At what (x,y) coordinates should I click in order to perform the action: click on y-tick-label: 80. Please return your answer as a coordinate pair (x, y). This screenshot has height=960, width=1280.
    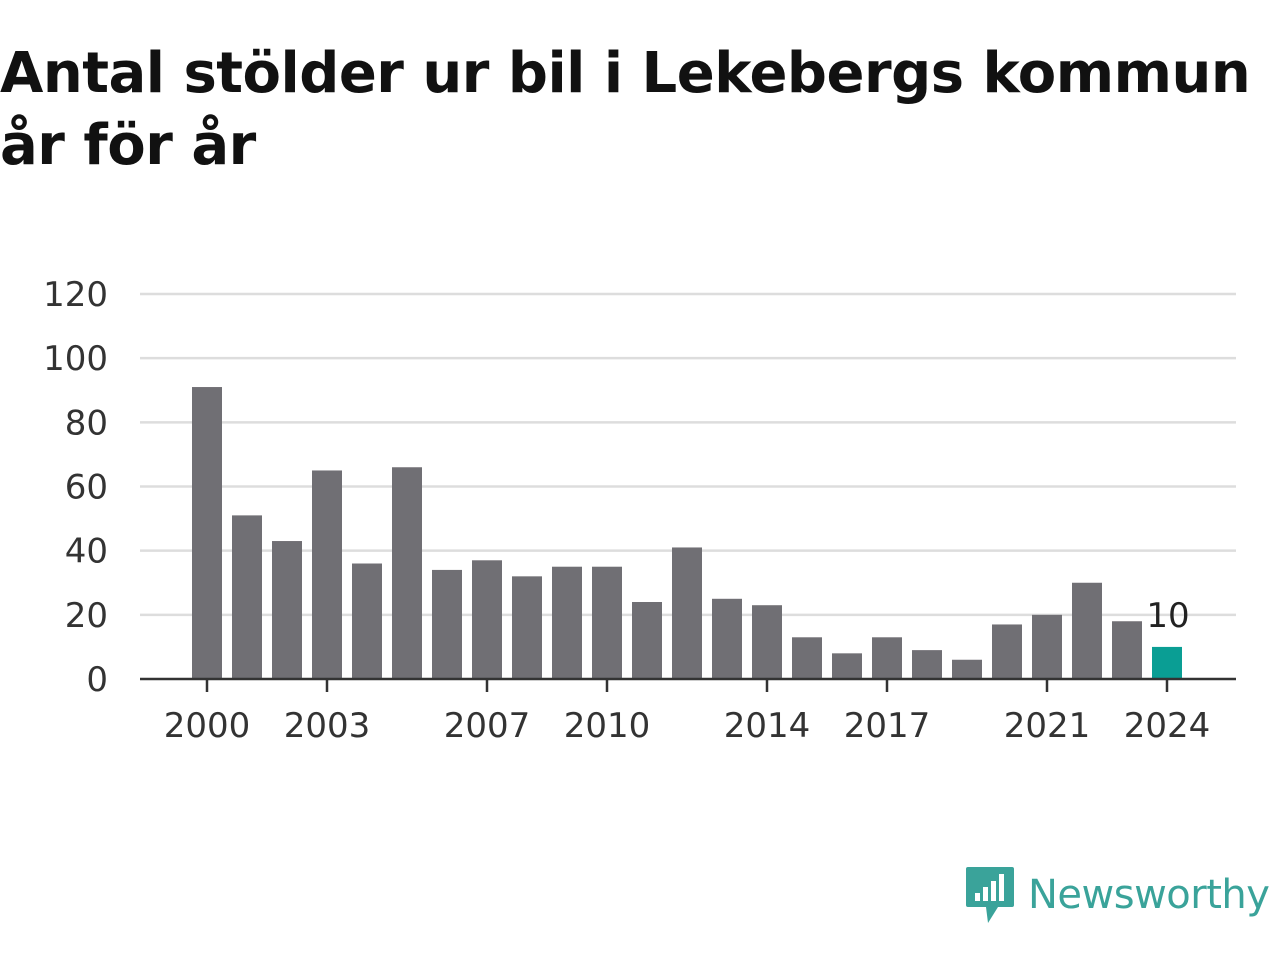
    Looking at the image, I should click on (86, 423).